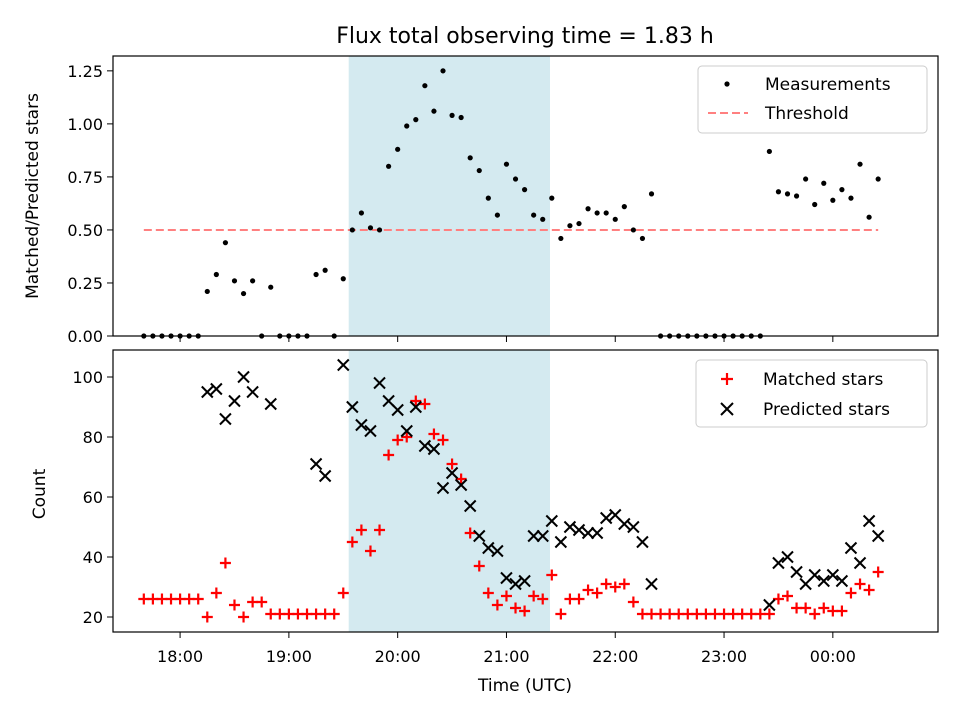  Describe the element at coordinates (524, 686) in the screenshot. I see `x-axis-label: Time (UTC)` at that location.